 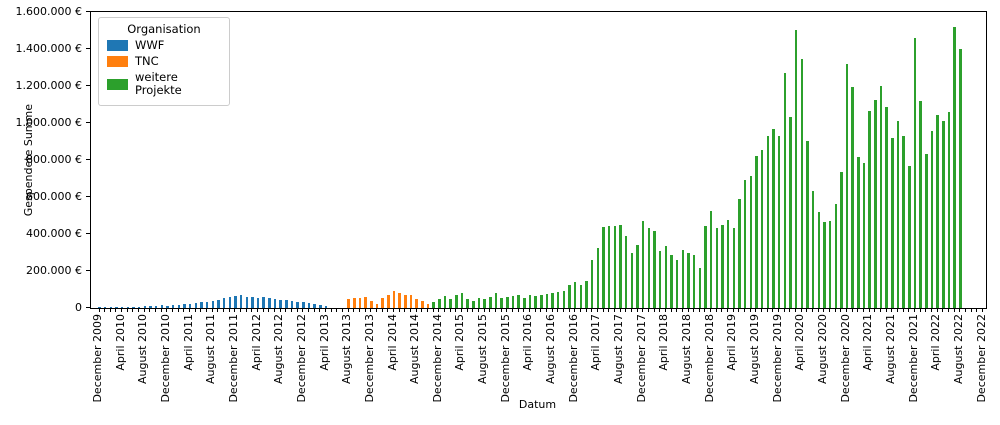 I want to click on legend-item-tnc: TNC, so click(x=164, y=61).